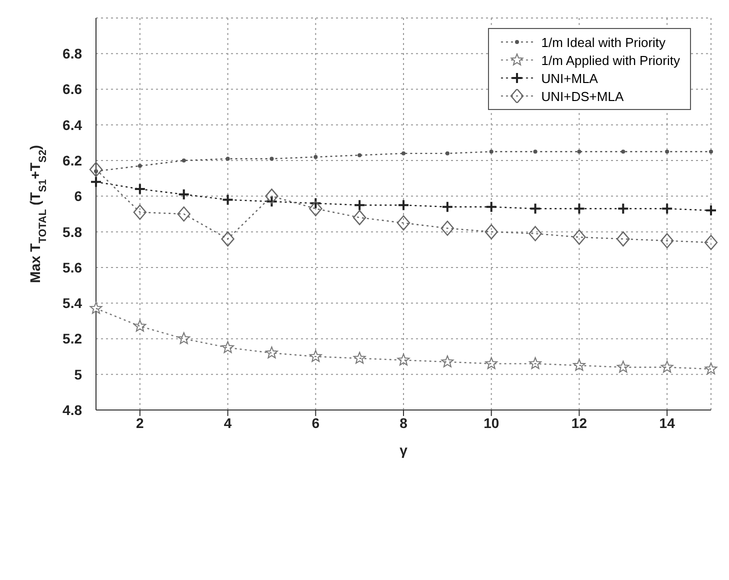  What do you see at coordinates (72, 54) in the screenshot?
I see `y-tick-label: 6.8` at bounding box center [72, 54].